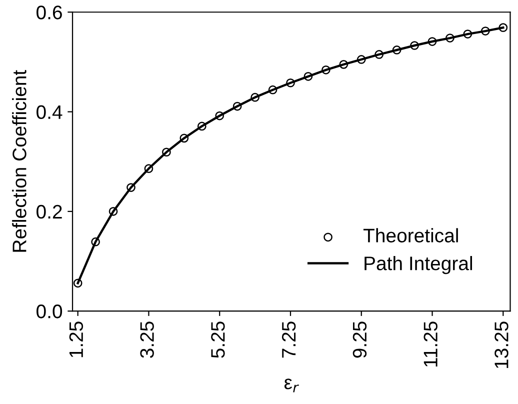  What do you see at coordinates (291, 385) in the screenshot?
I see `x-axis-title: ε$_{r}$` at bounding box center [291, 385].